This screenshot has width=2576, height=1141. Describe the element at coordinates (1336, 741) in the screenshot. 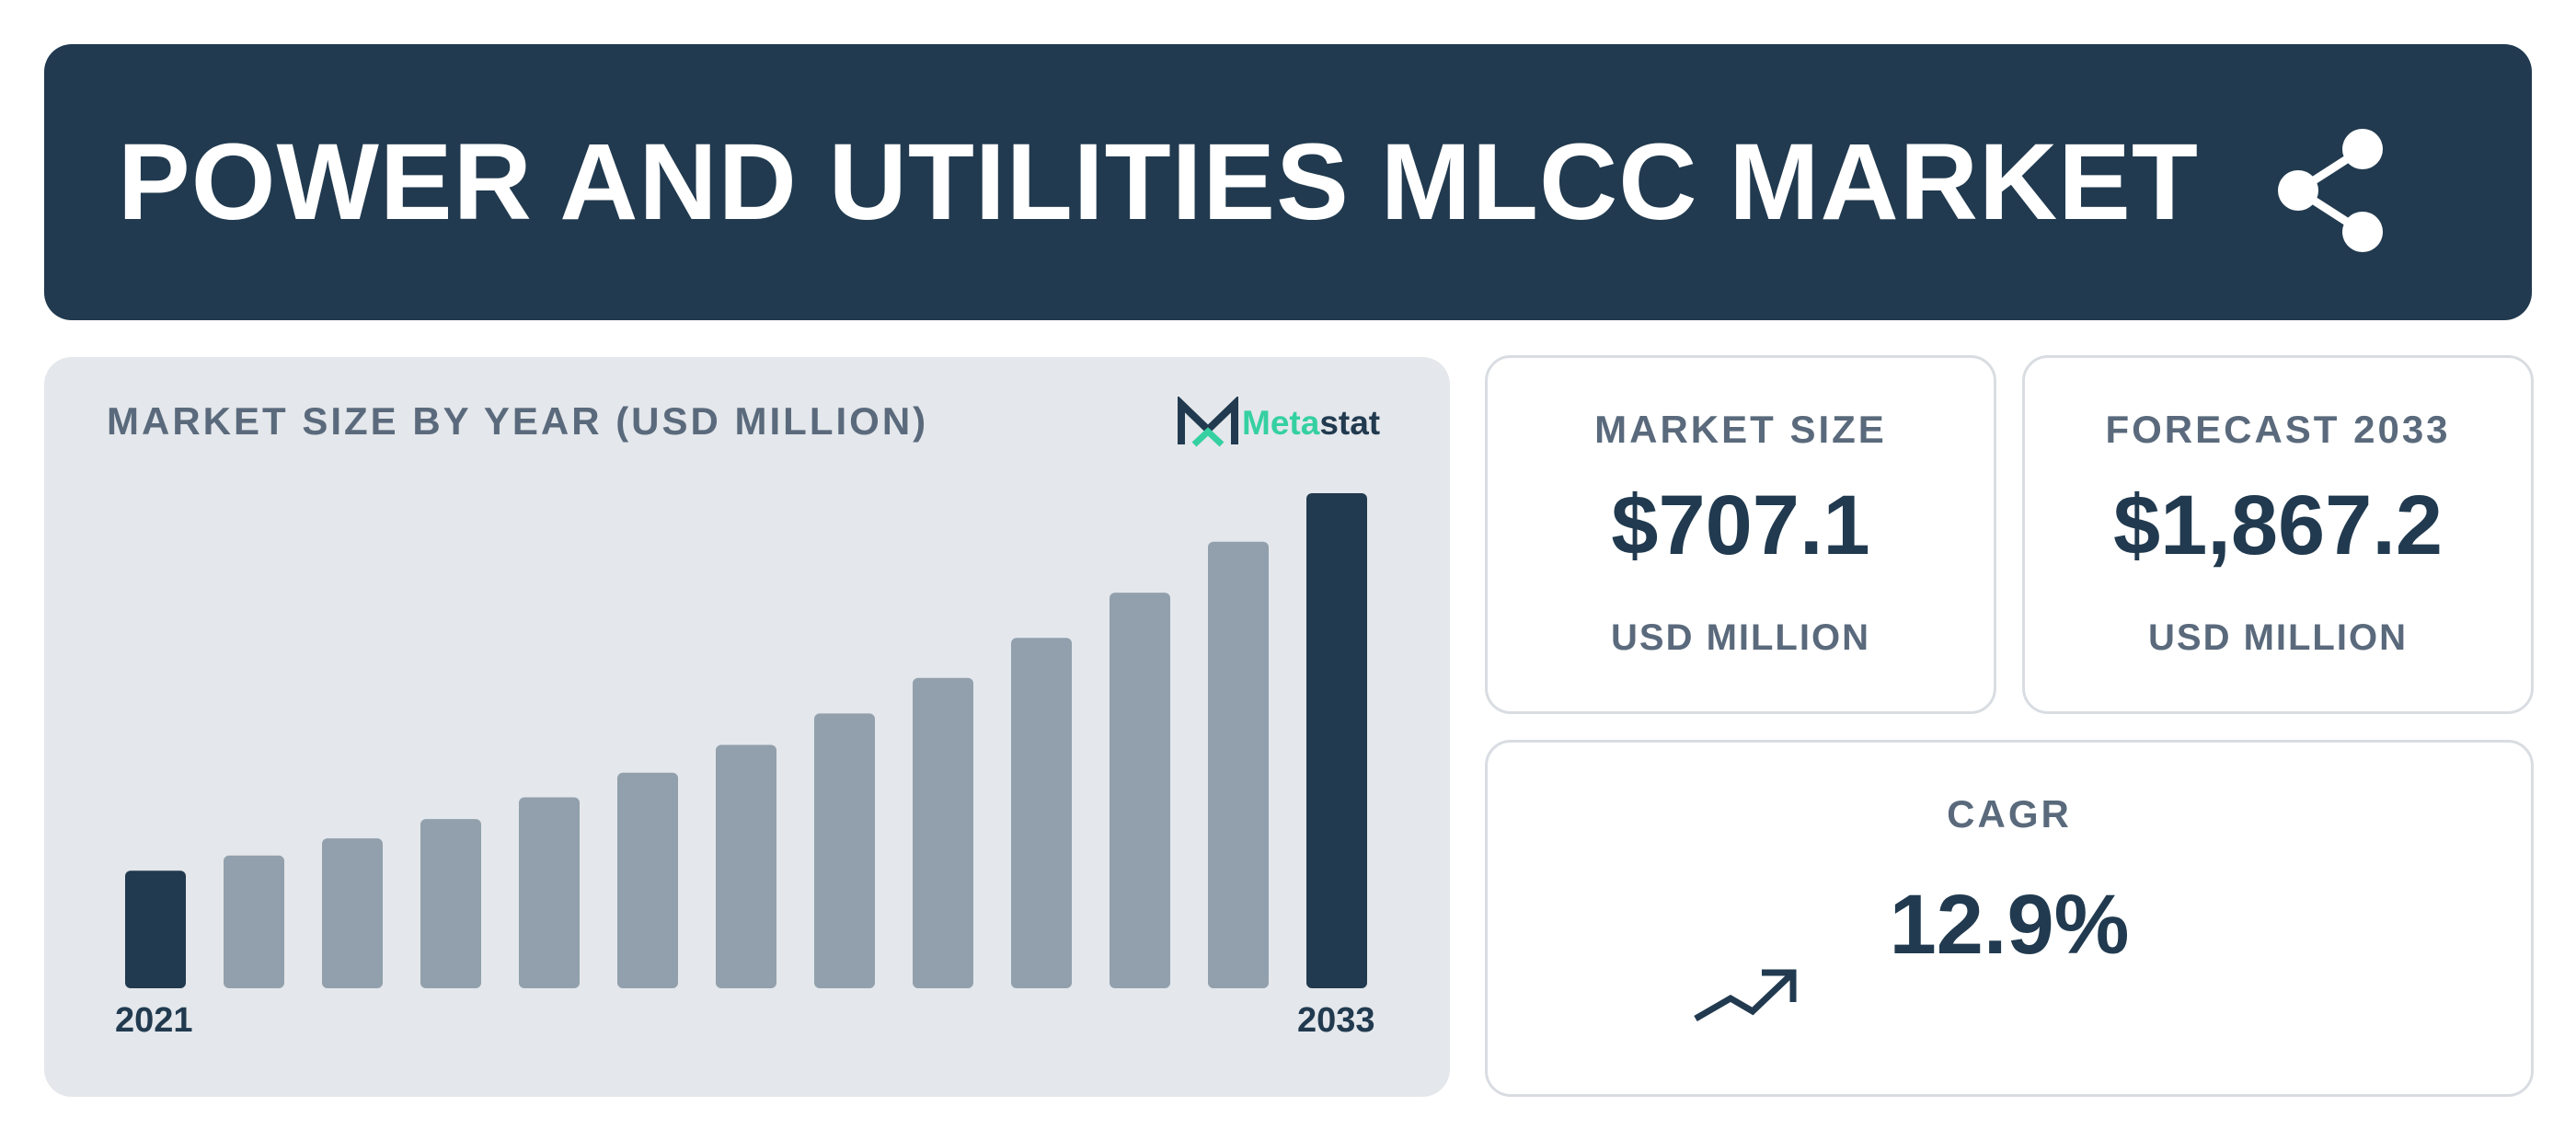

I see `bar-2033` at that location.